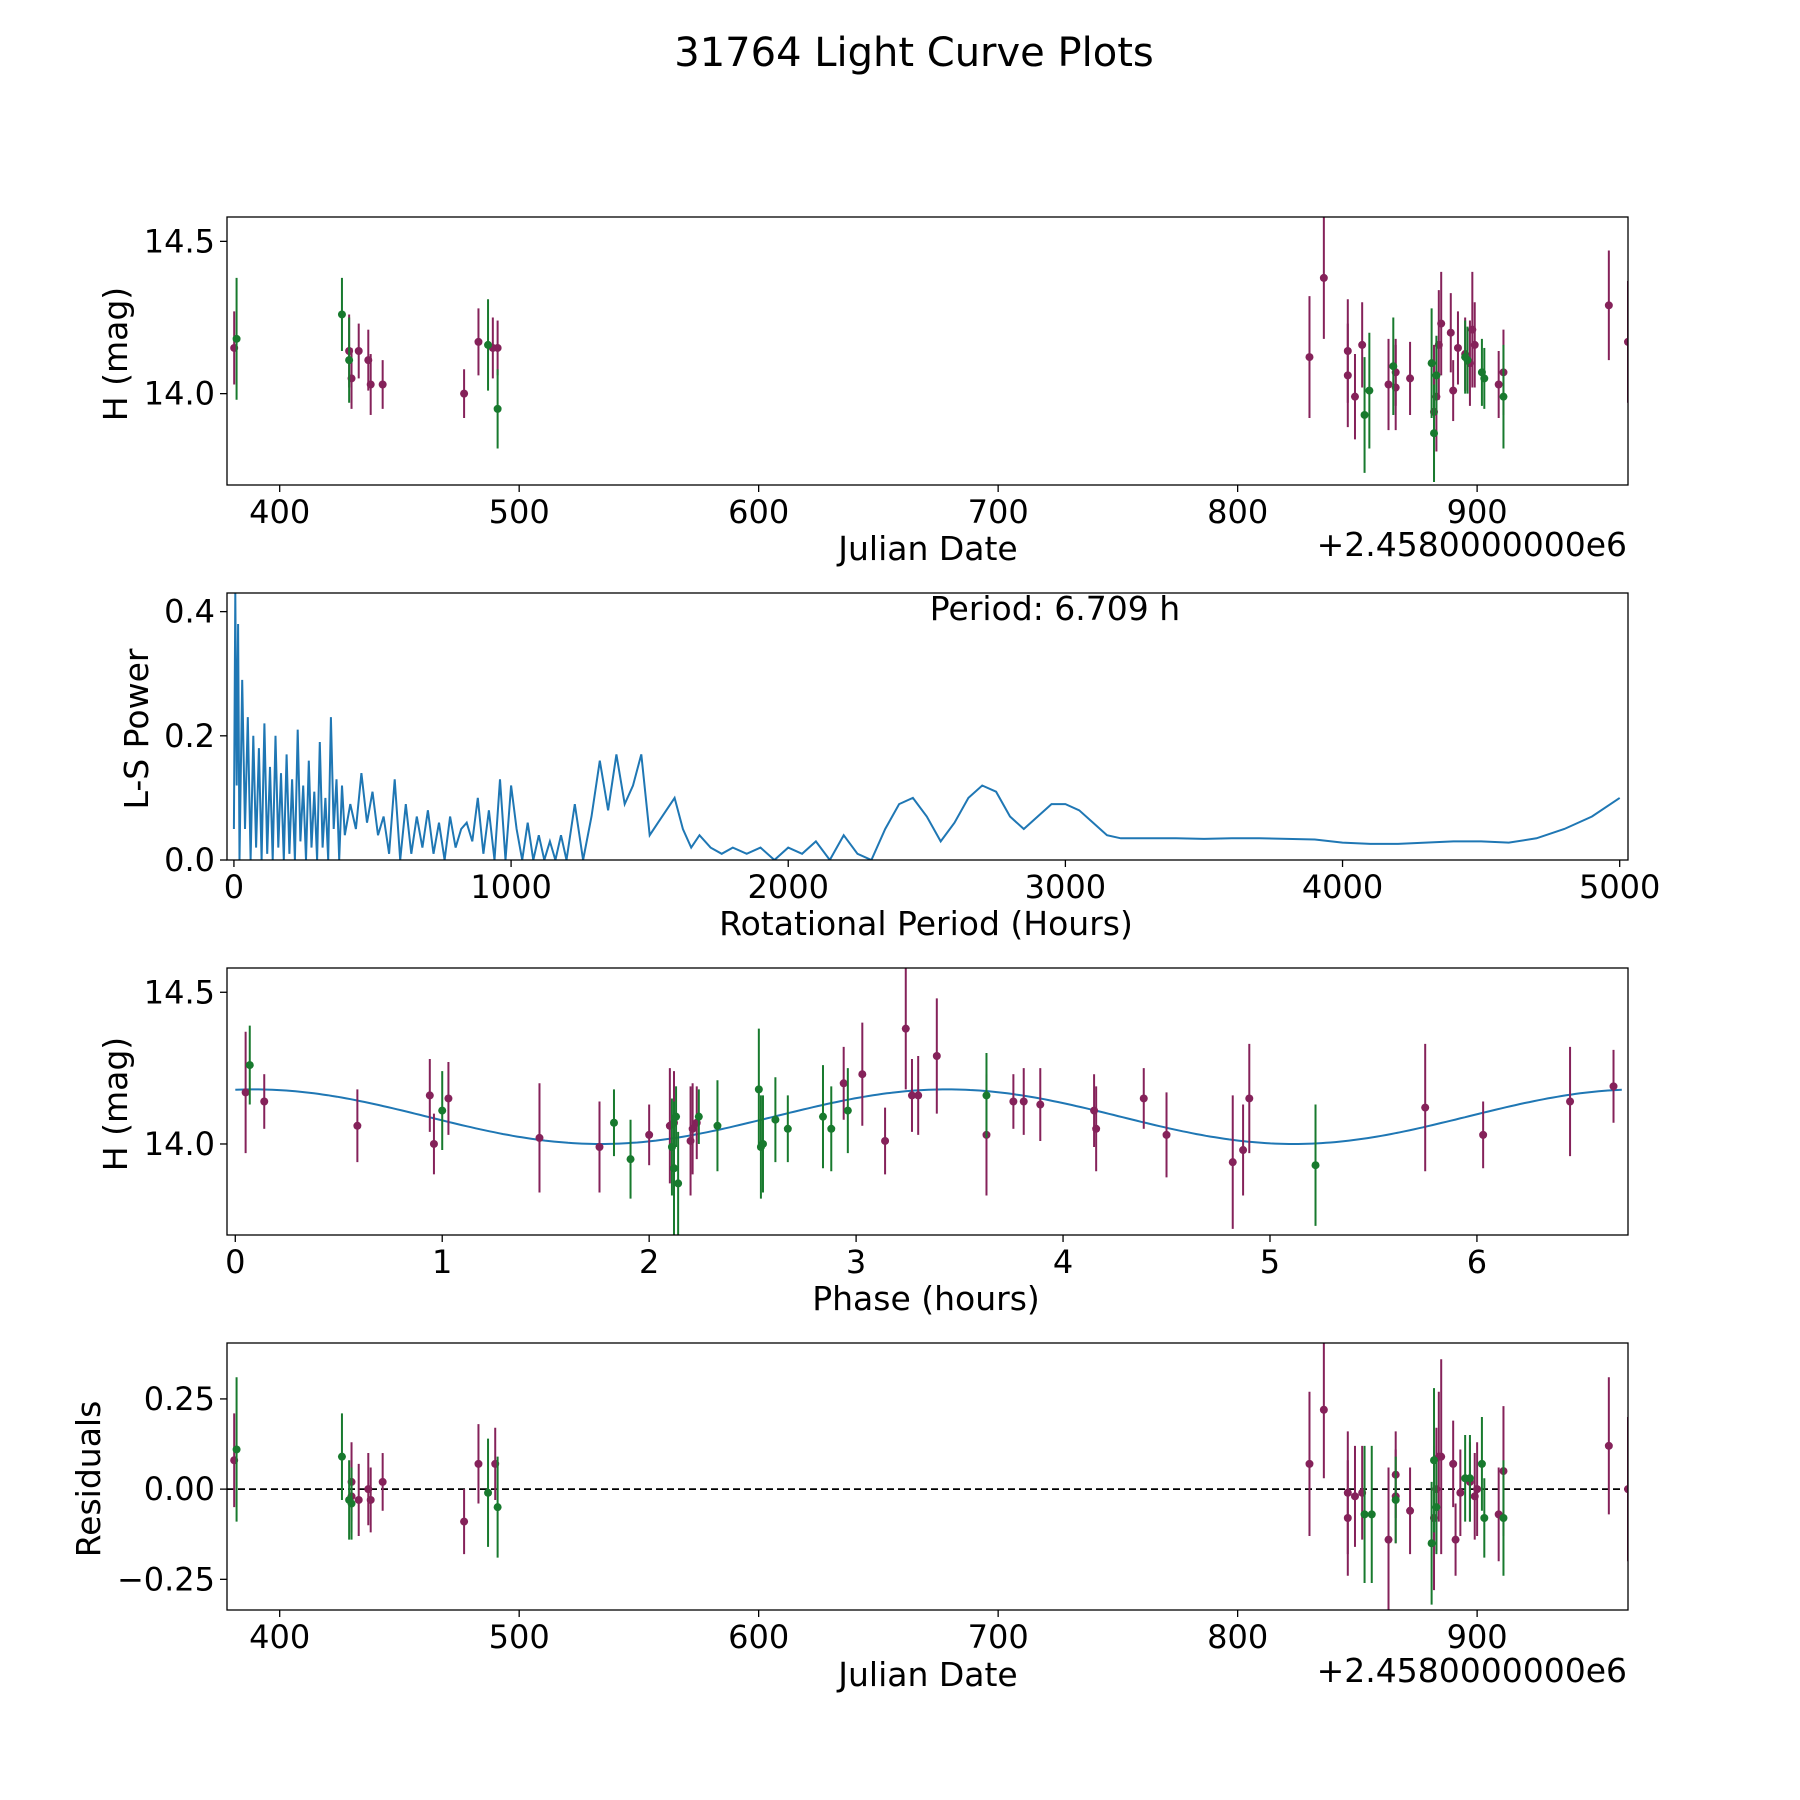  Describe the element at coordinates (519, 1633) in the screenshot. I see `x-tick: 500` at that location.